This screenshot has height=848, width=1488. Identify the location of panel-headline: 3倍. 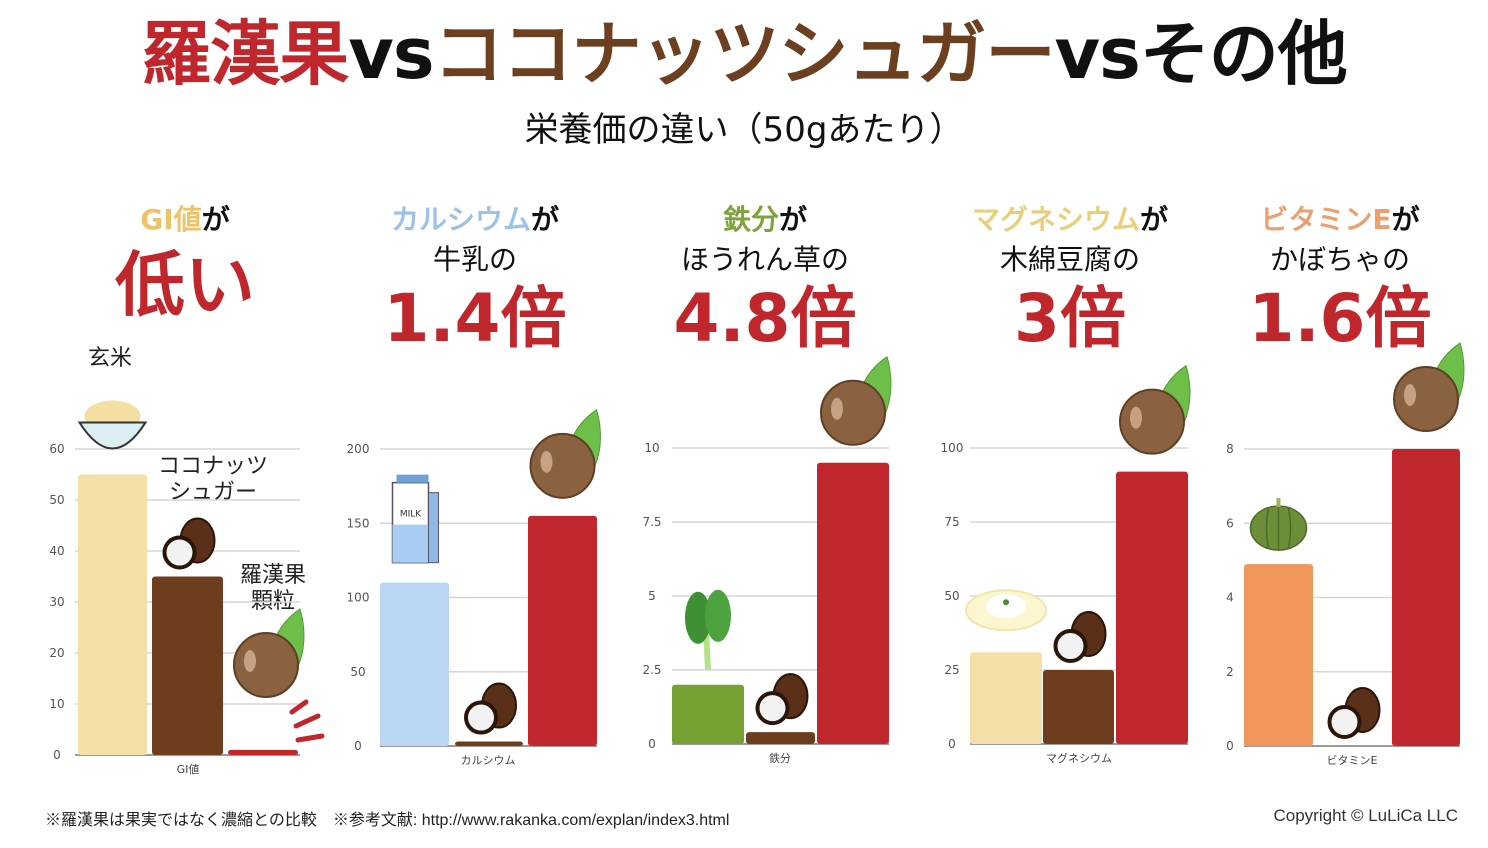
(1070, 318).